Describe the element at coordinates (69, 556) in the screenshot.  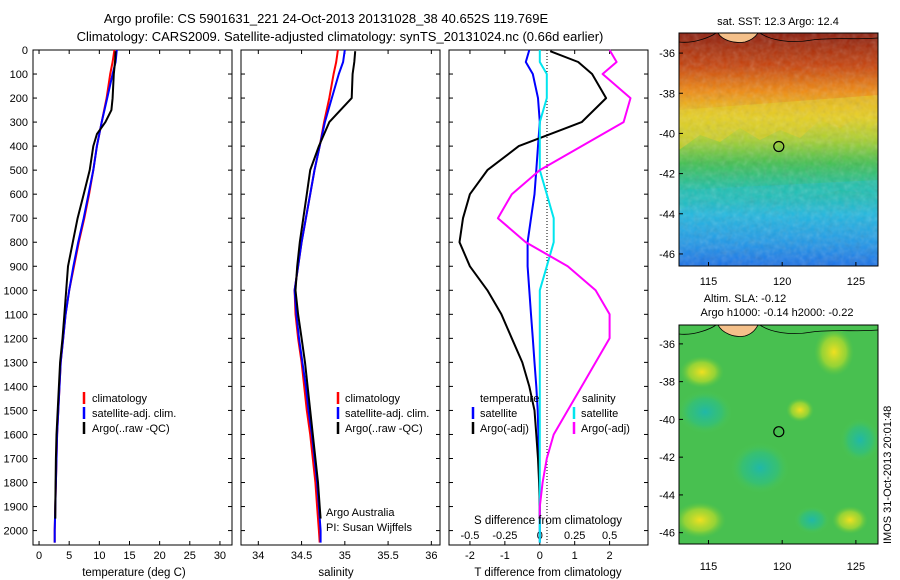
I see `x-tick-label: 5` at that location.